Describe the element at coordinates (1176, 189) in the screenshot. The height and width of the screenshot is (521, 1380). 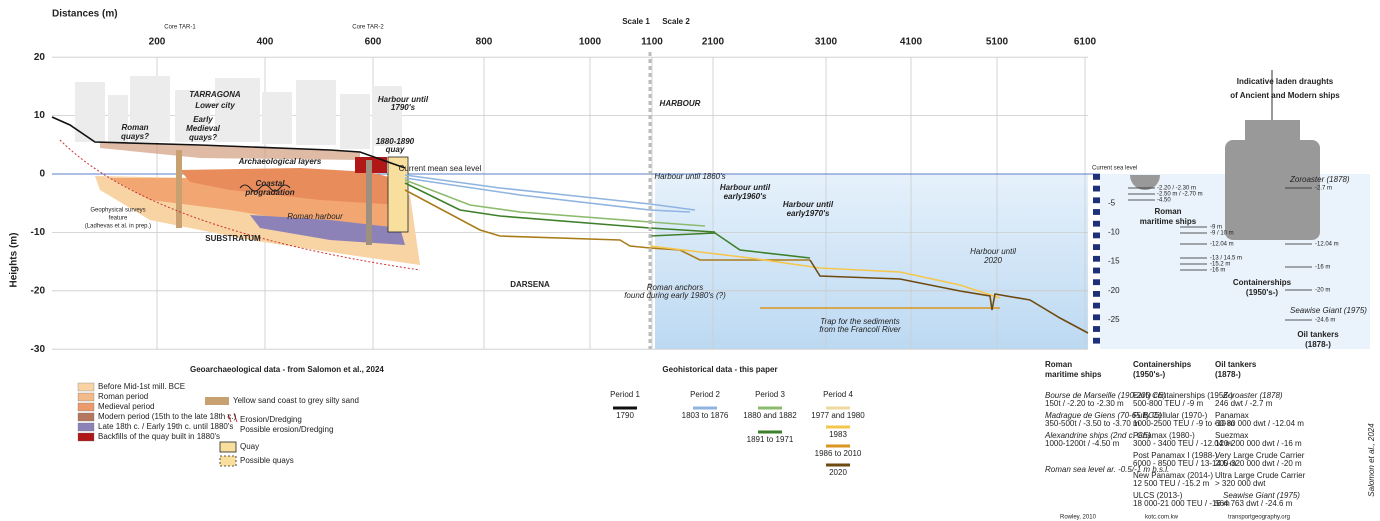
I see `label: -2.20 / -2.30 m` at that location.